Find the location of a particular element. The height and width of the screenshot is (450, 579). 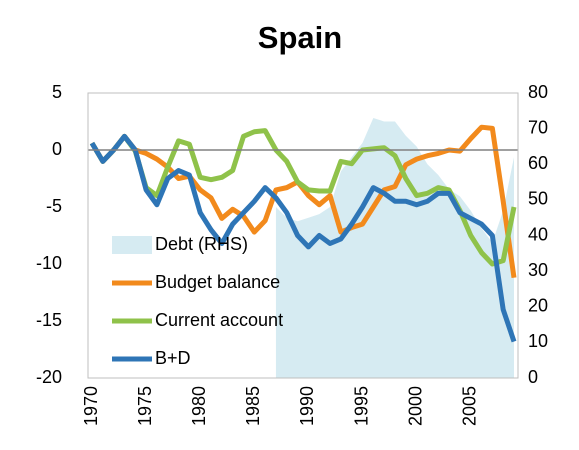

x-tick-label: 2000 is located at coordinates (415, 406).